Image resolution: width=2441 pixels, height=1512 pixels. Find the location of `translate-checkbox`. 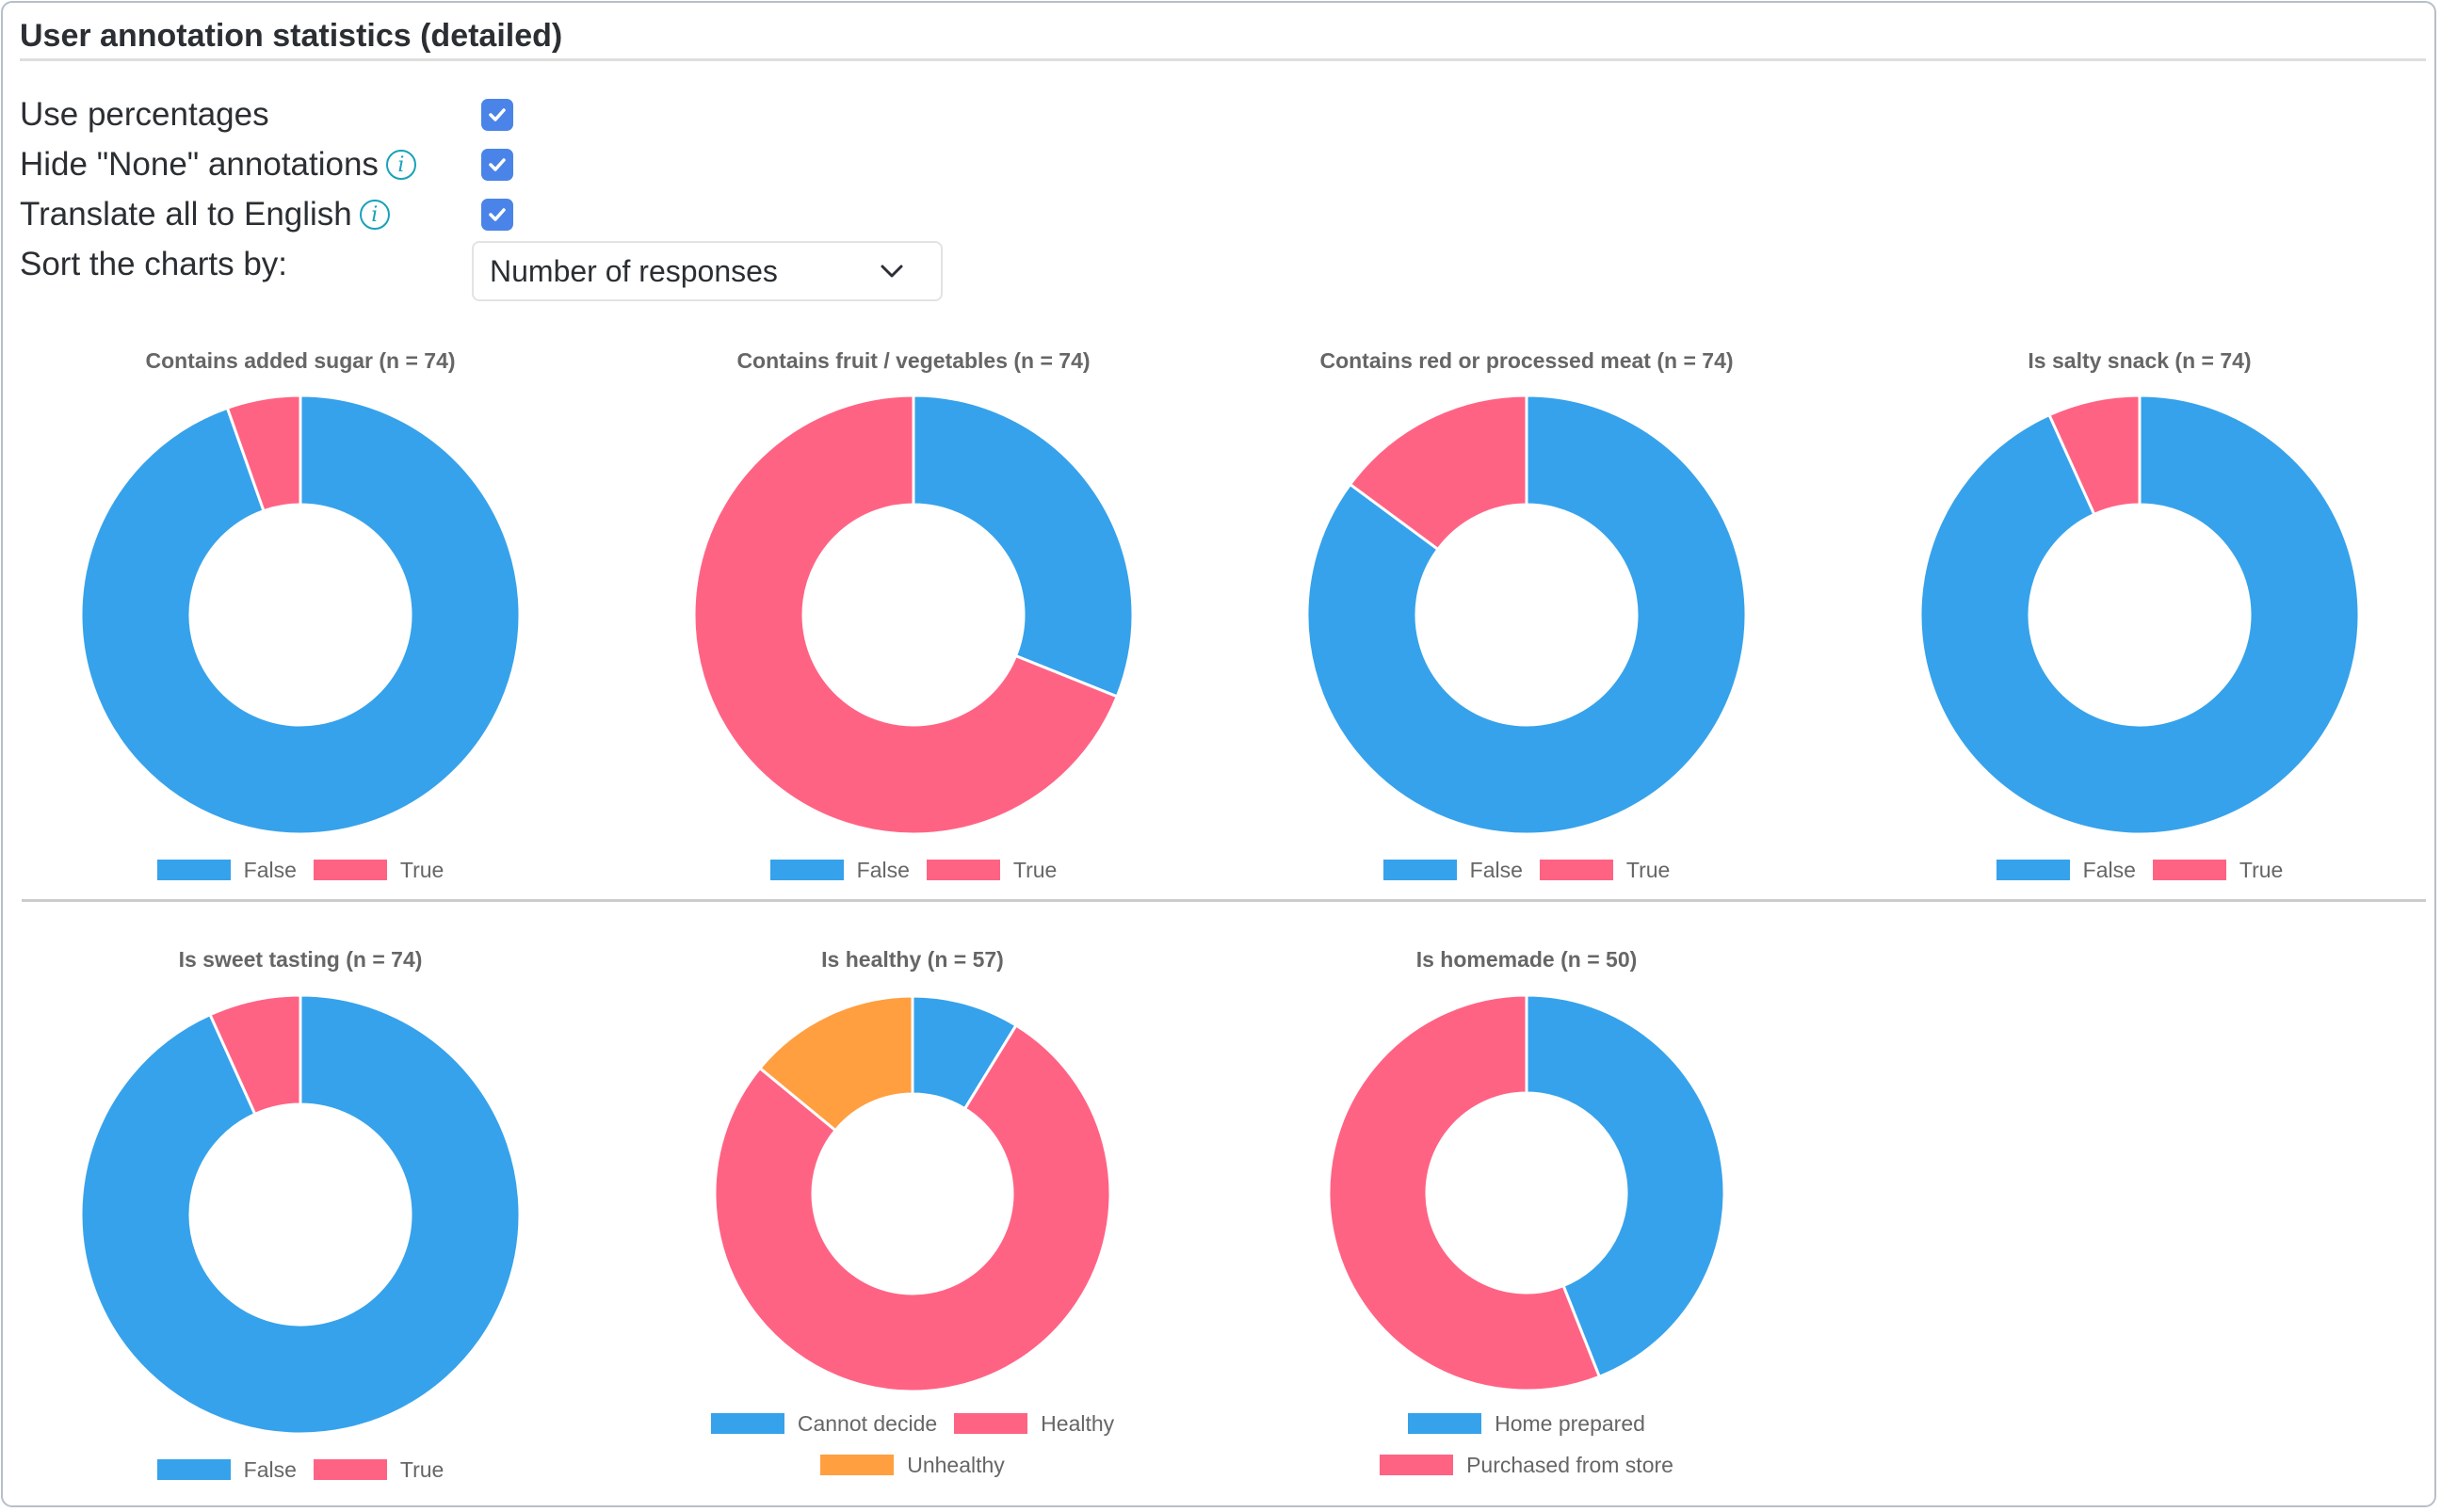

translate-checkbox is located at coordinates (497, 215).